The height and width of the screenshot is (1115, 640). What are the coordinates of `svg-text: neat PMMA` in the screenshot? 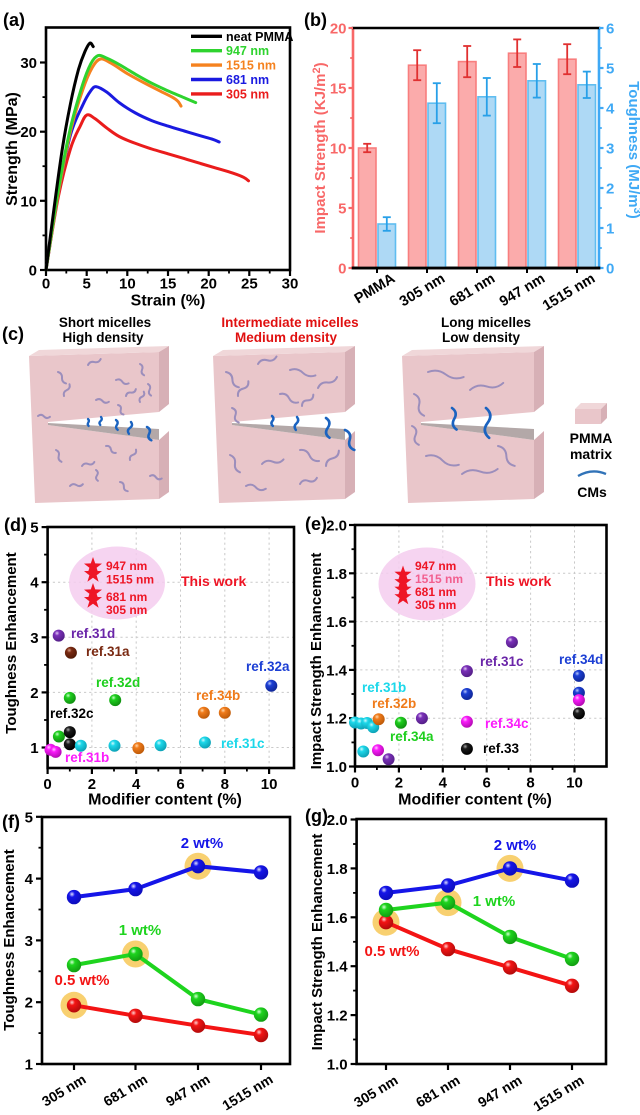 It's located at (259, 37).